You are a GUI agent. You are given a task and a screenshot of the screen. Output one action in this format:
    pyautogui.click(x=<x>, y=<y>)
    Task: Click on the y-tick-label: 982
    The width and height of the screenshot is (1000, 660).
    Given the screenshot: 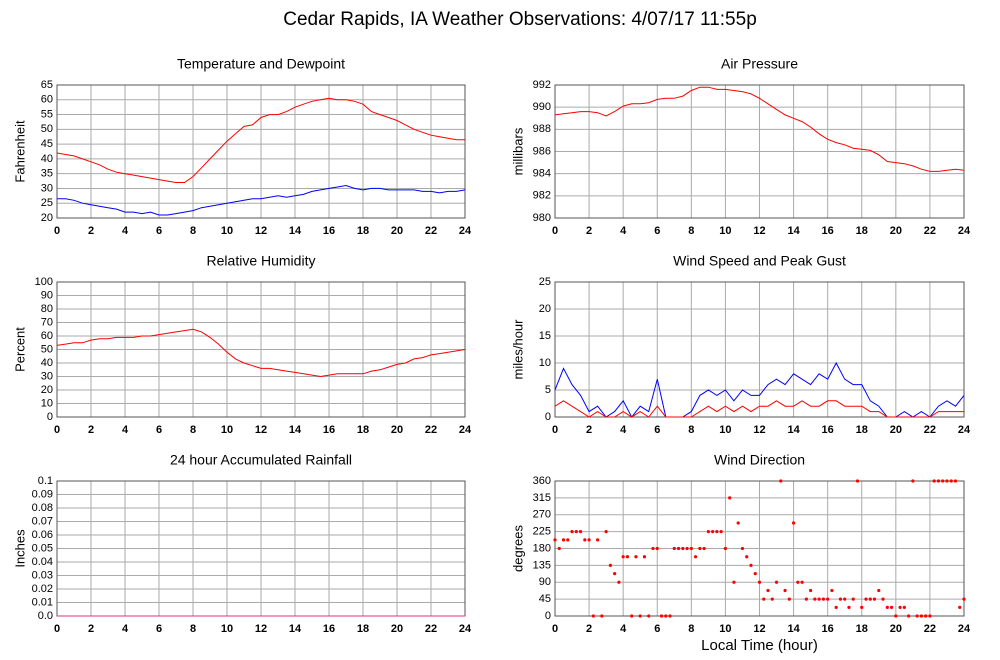 What is the action you would take?
    pyautogui.click(x=542, y=196)
    